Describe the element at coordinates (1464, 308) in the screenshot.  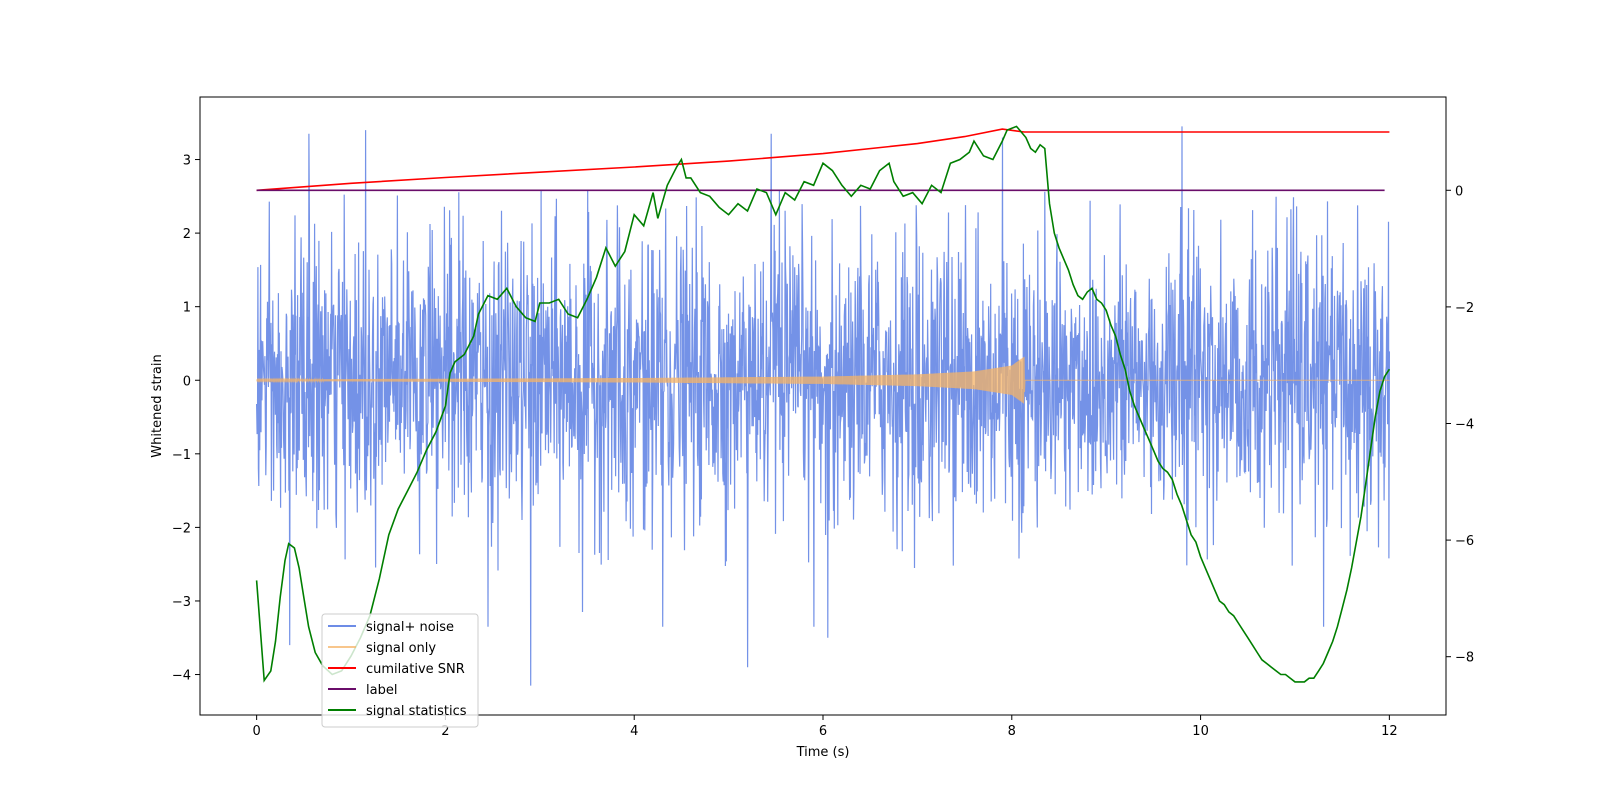
I see `y2-tick-label: −2` at that location.